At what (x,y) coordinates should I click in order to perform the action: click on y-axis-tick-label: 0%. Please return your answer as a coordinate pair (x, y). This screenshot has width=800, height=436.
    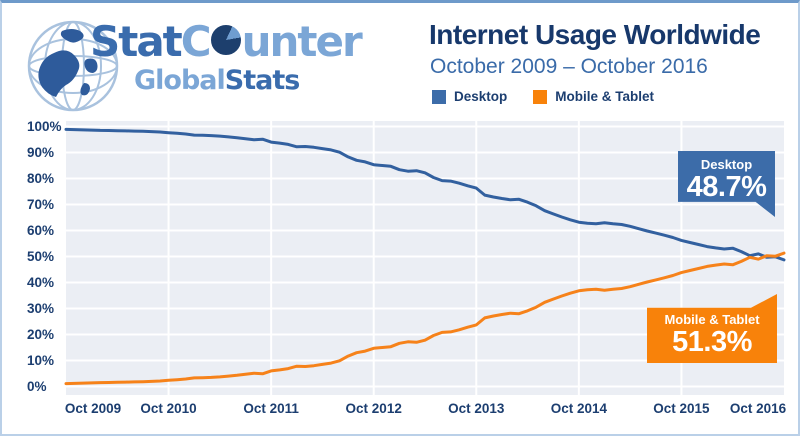
    Looking at the image, I should click on (37, 386).